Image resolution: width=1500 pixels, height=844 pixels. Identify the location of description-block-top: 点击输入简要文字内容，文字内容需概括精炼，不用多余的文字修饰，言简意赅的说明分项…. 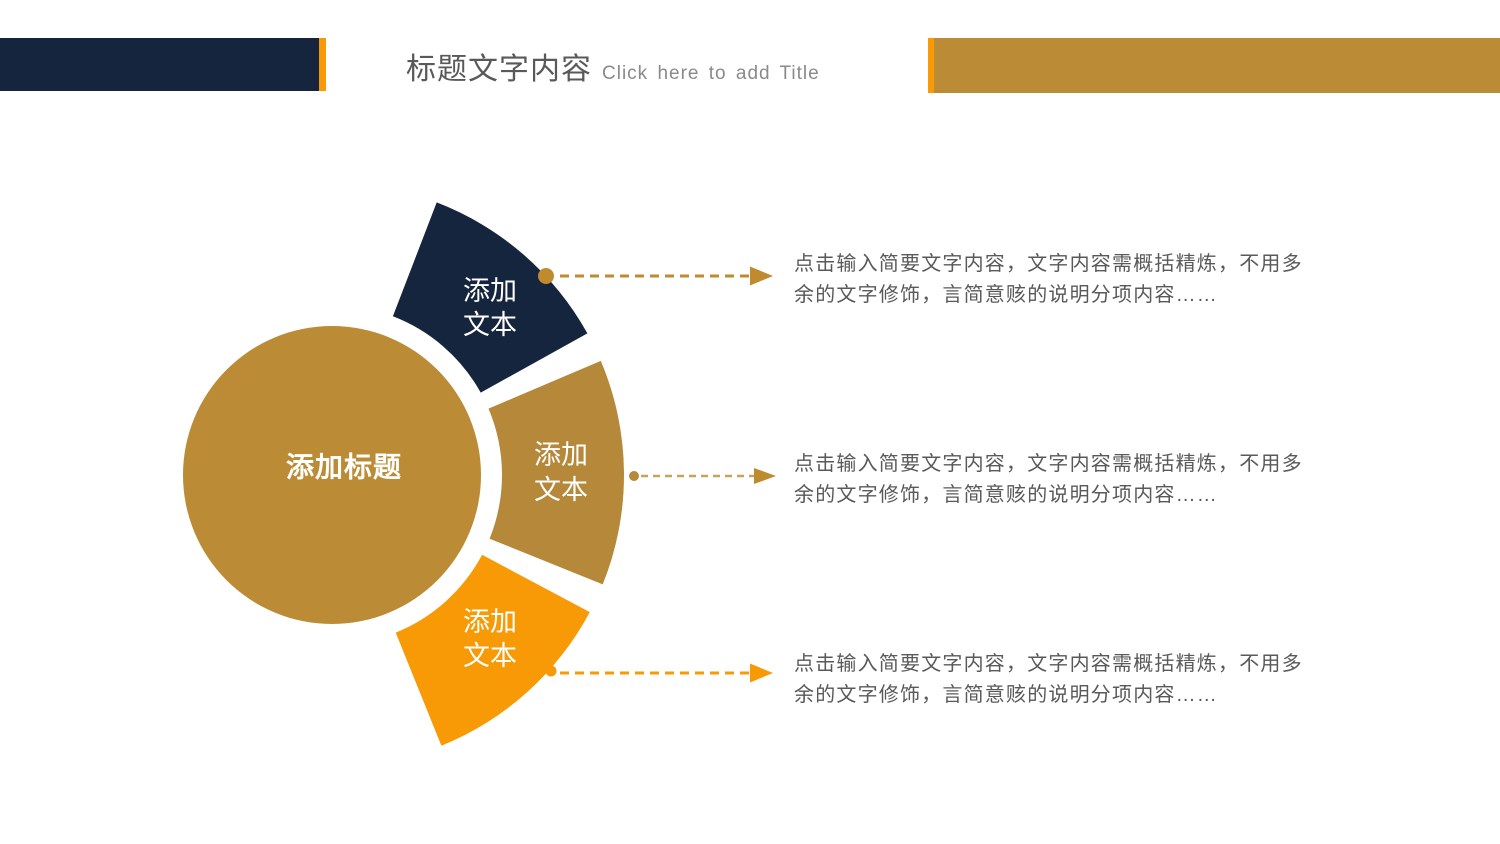
(1048, 279).